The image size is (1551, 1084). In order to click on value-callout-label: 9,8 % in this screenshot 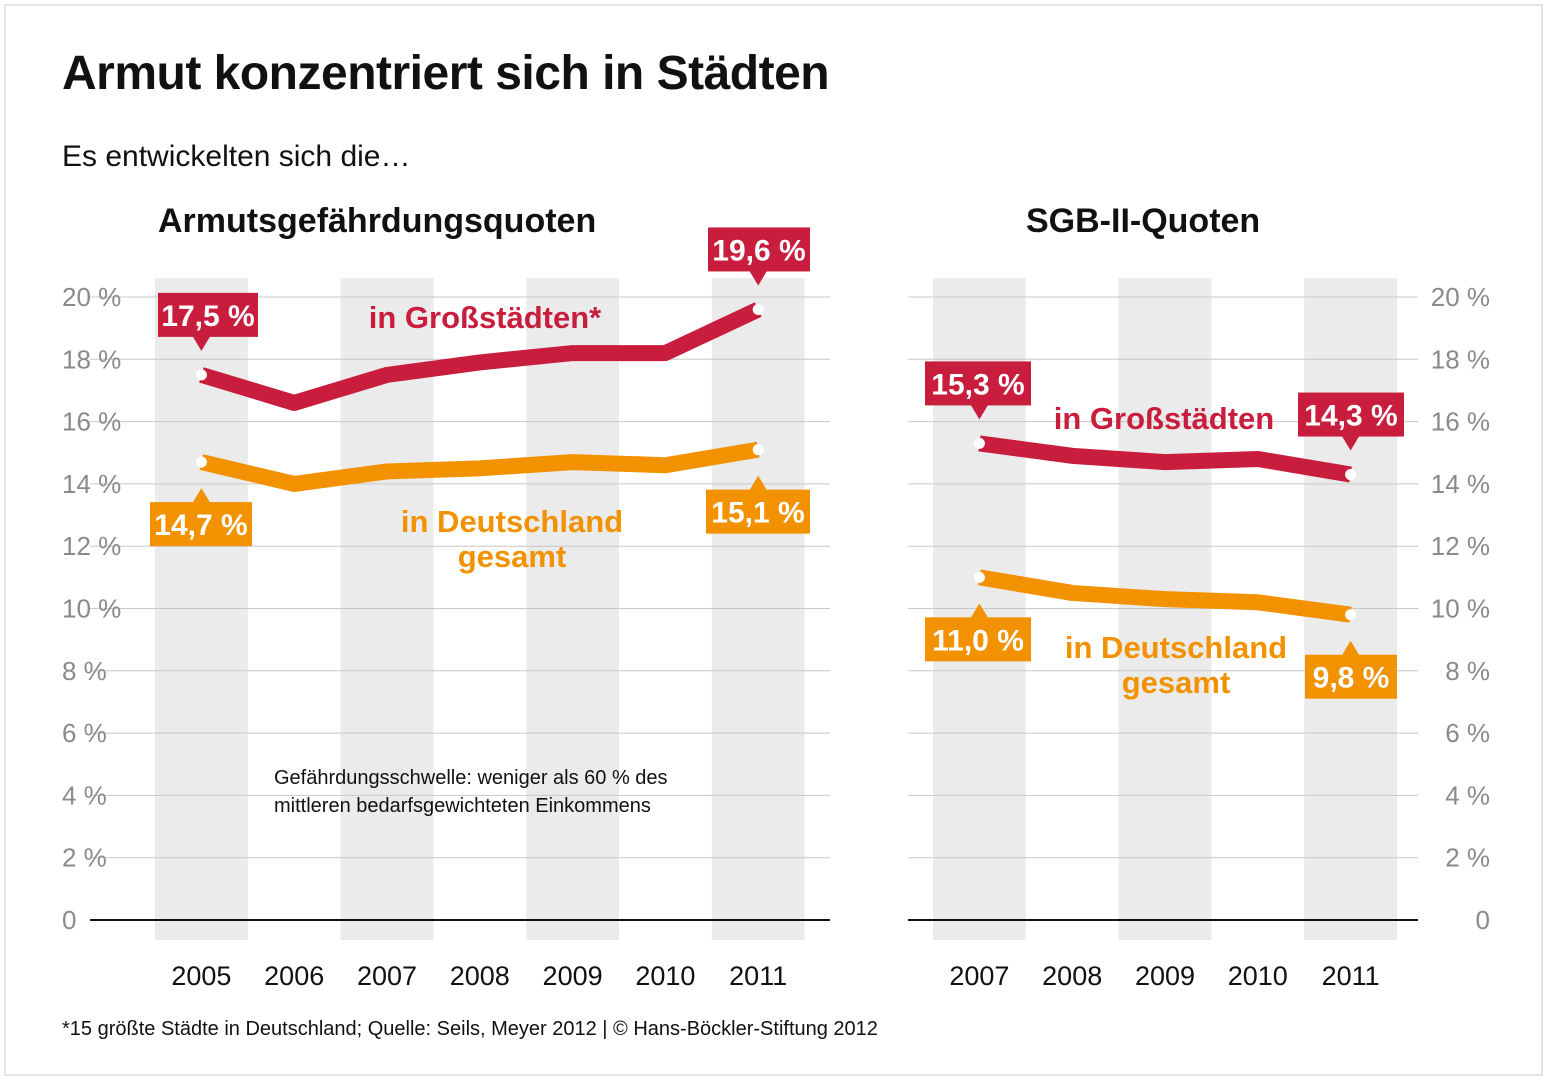, I will do `click(1351, 678)`.